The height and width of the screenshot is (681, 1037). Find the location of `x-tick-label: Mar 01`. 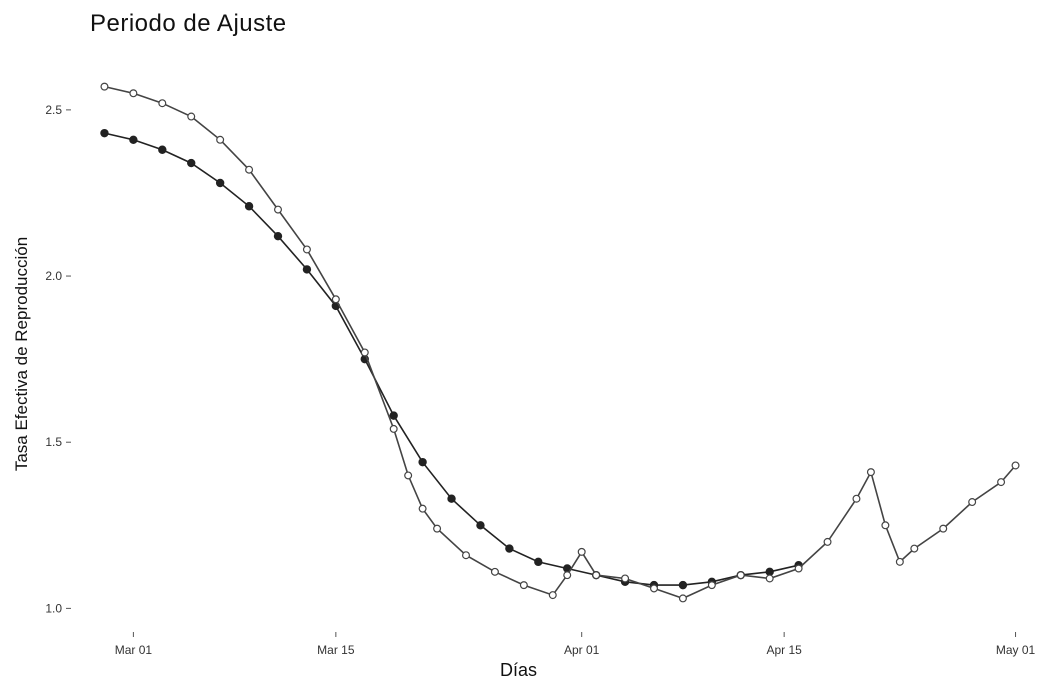

x-tick-label: Mar 01 is located at coordinates (134, 650).